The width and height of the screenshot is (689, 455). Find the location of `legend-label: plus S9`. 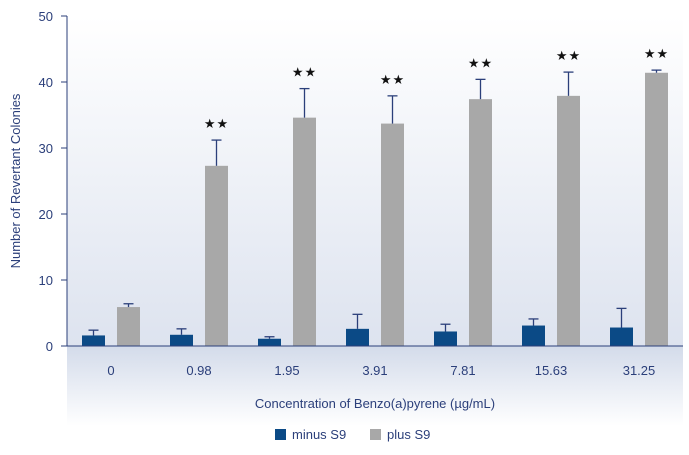

legend-label: plus S9 is located at coordinates (408, 434).